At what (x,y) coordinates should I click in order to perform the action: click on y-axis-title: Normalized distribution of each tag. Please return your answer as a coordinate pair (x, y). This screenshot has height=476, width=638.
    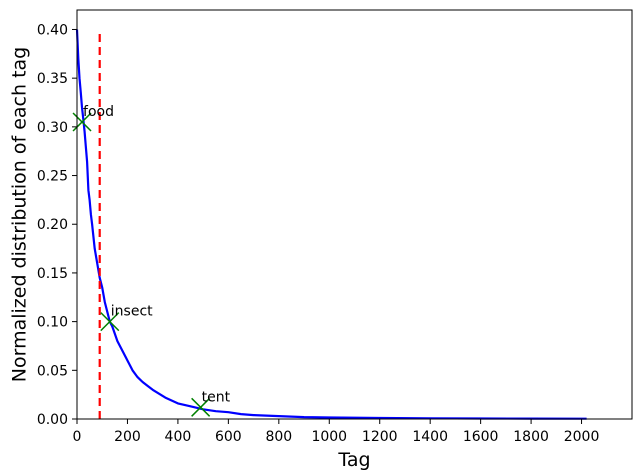
    Looking at the image, I should click on (20, 214).